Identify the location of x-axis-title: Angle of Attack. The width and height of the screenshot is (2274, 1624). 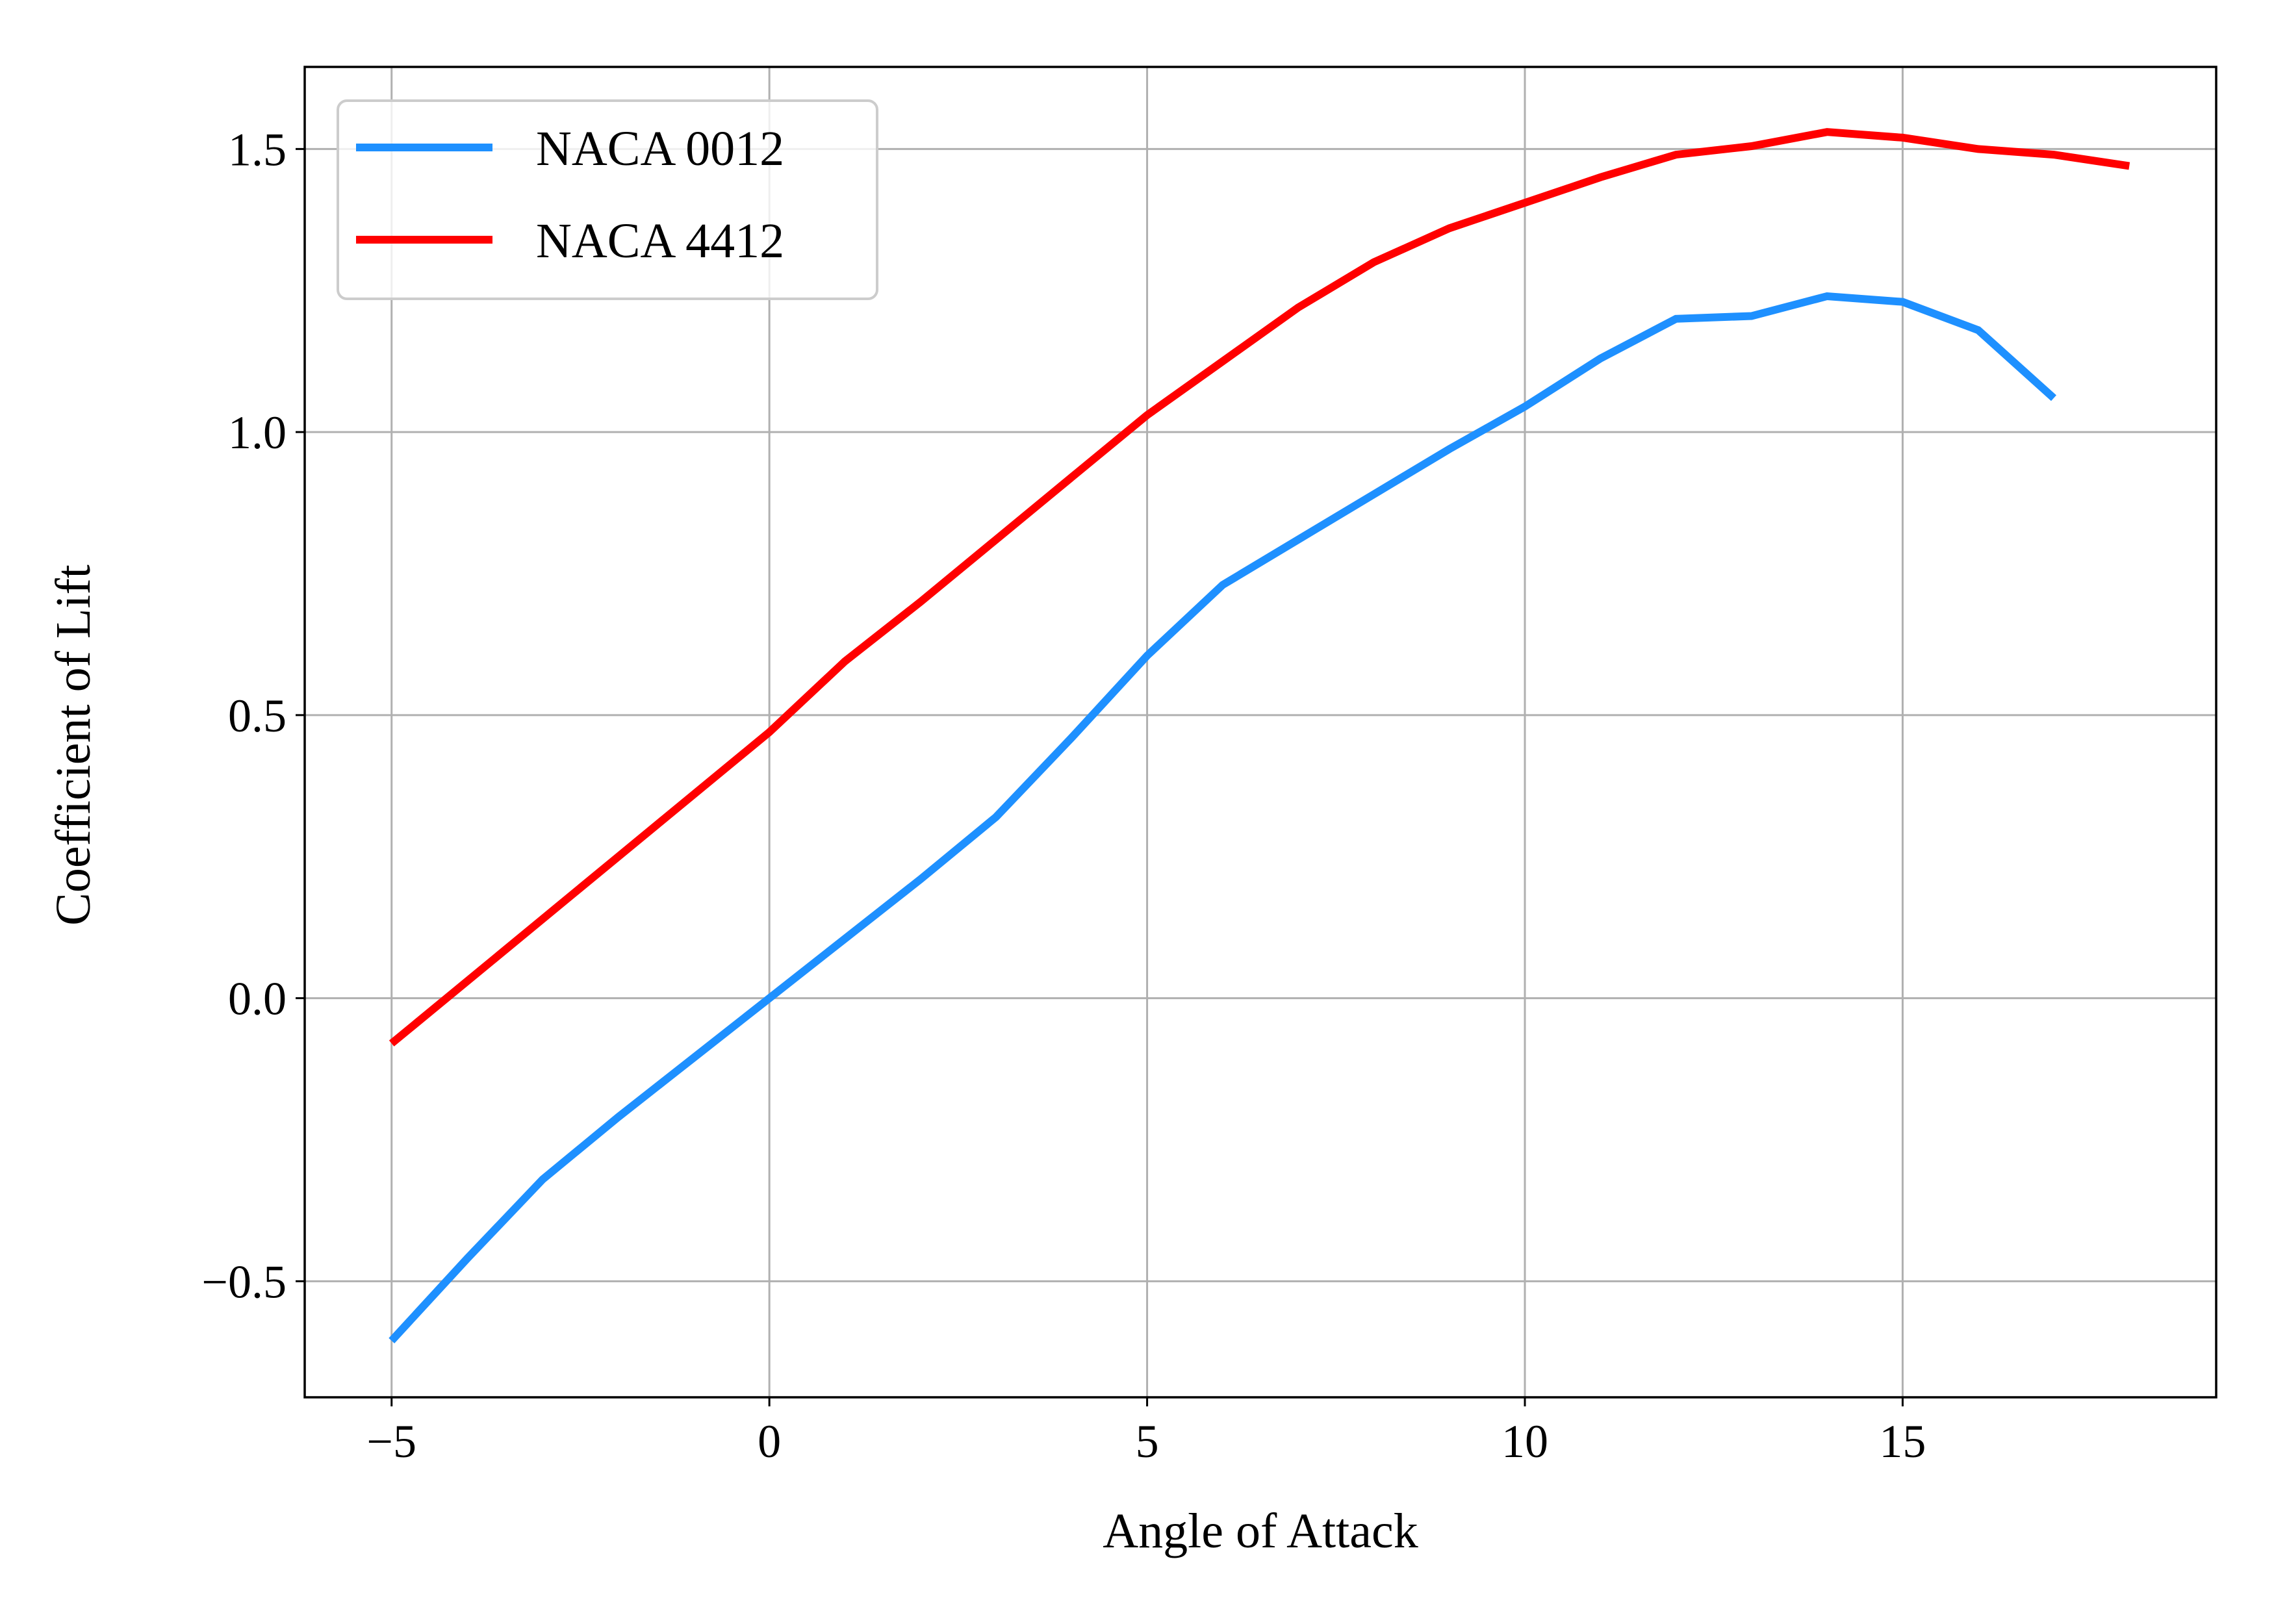
(1260, 1531).